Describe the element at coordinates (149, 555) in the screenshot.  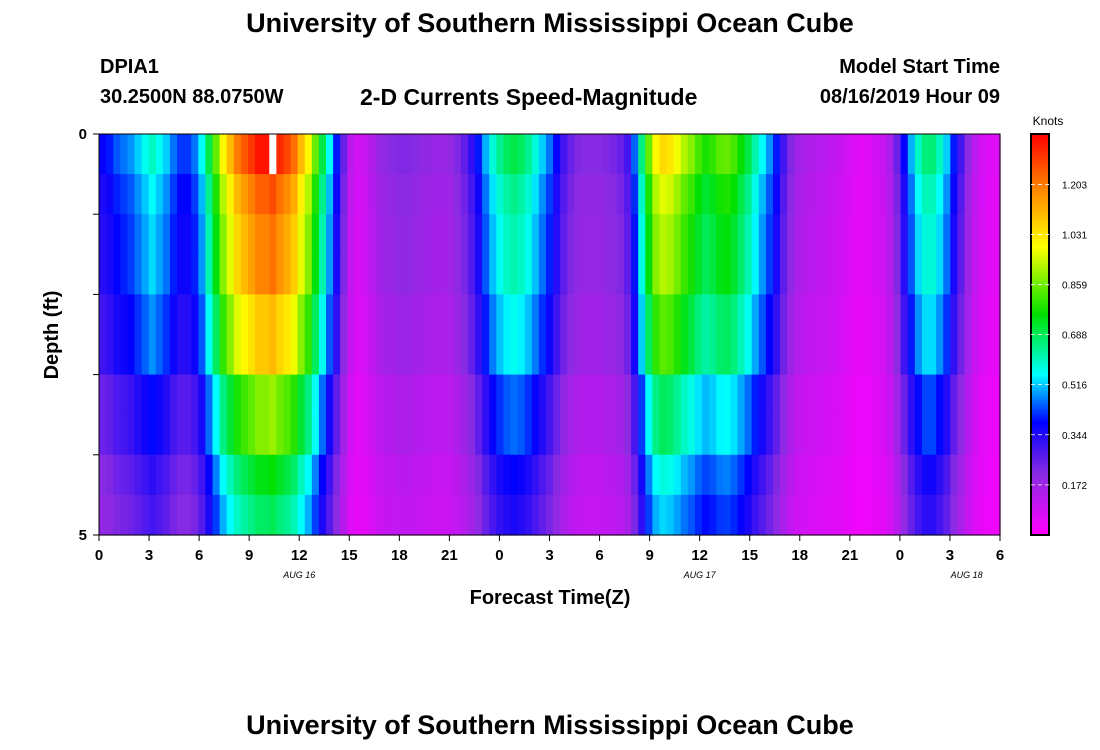
I see `x-tick-label: 3` at that location.